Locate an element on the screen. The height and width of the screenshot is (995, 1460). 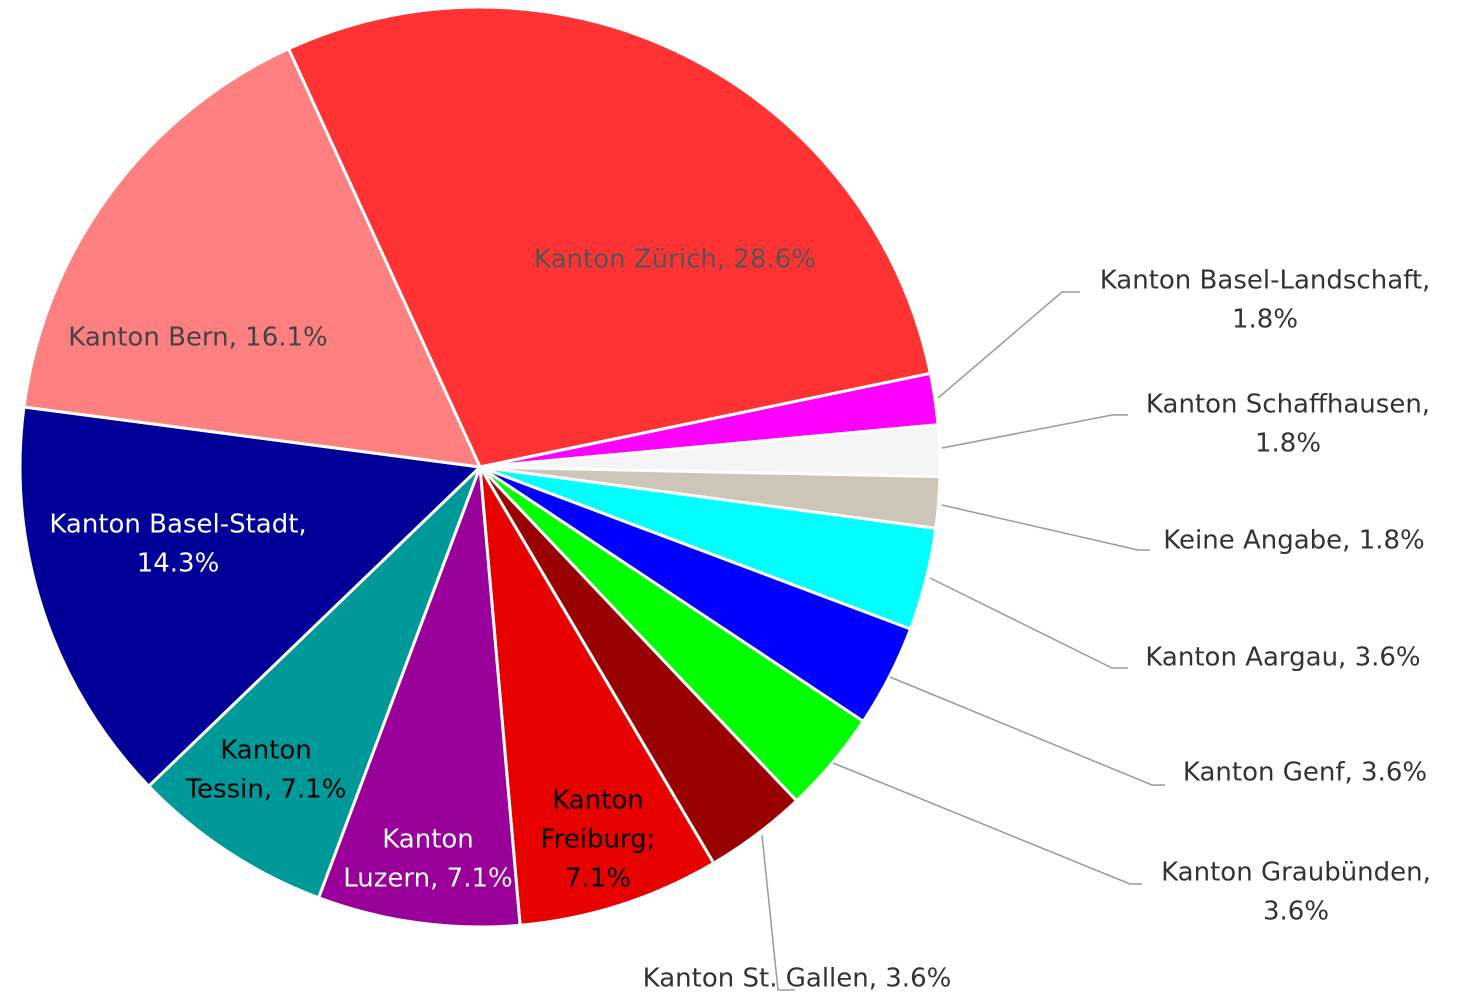
data-label: 7.1% is located at coordinates (598, 879).